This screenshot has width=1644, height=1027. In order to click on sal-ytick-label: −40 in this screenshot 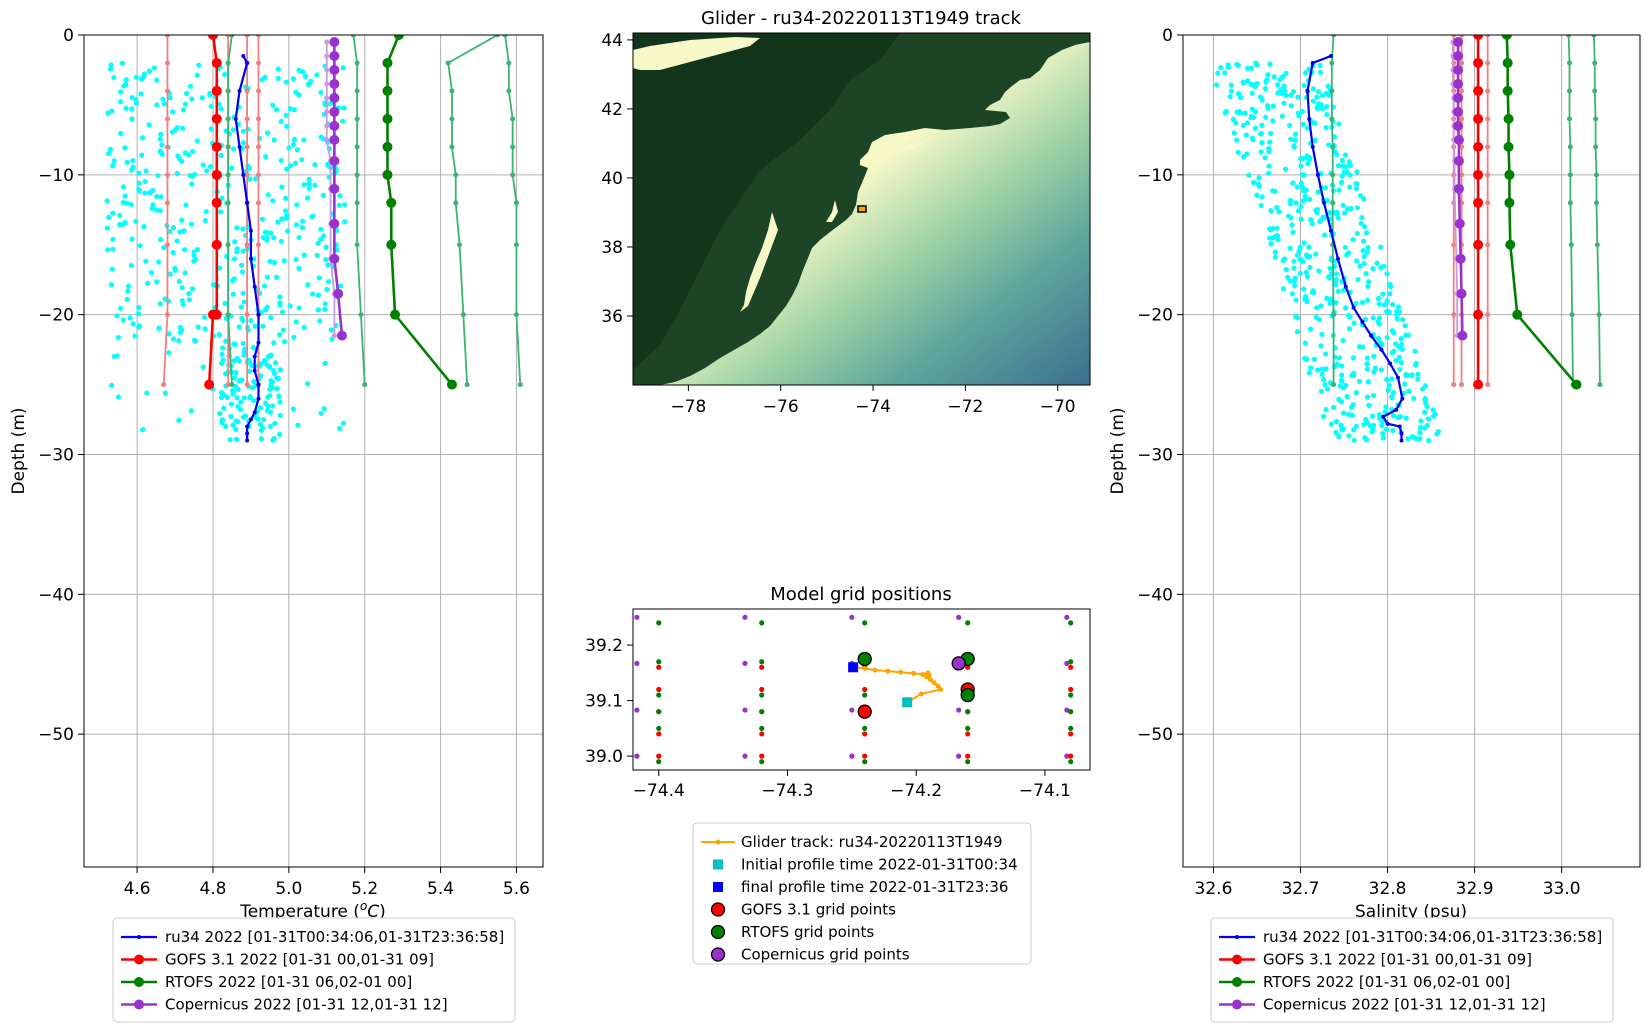, I will do `click(1155, 595)`.